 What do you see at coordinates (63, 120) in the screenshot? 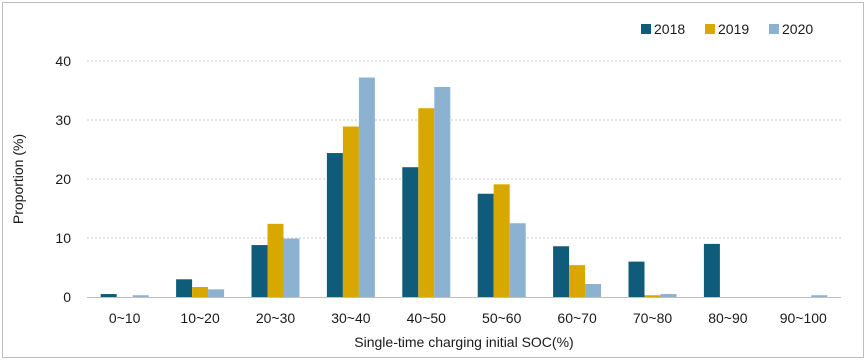
I see `y-tick-label: 30` at bounding box center [63, 120].